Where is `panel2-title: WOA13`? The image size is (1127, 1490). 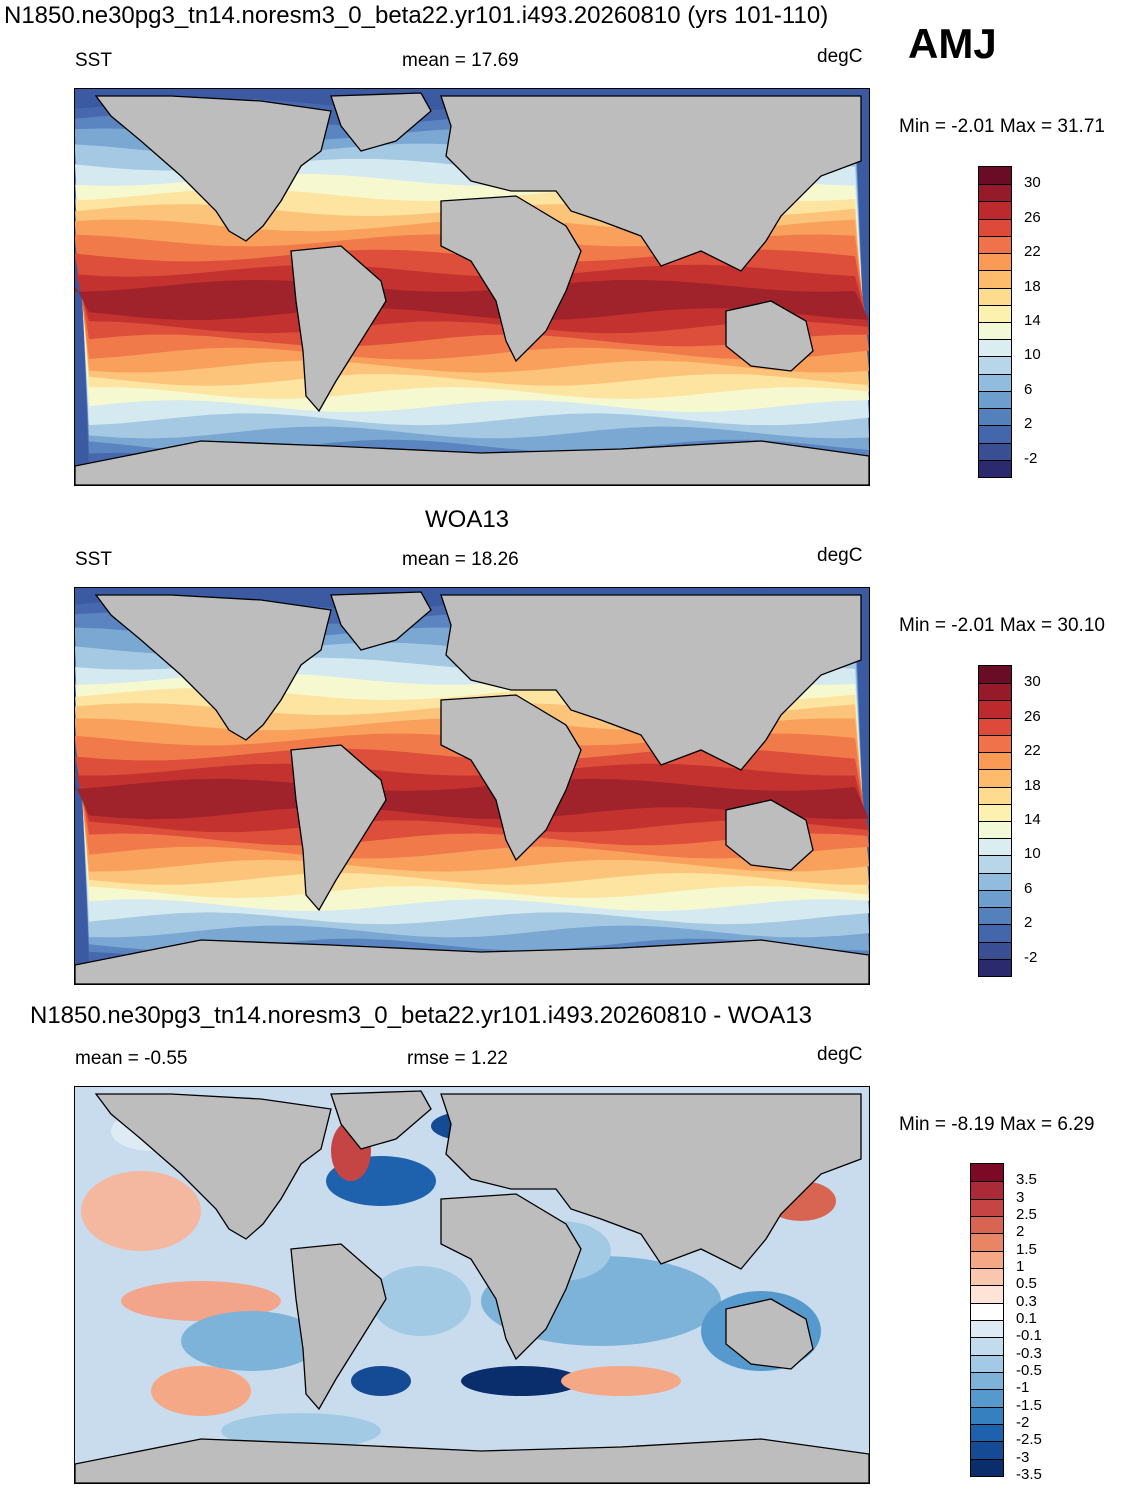 panel2-title: WOA13 is located at coordinates (467, 519).